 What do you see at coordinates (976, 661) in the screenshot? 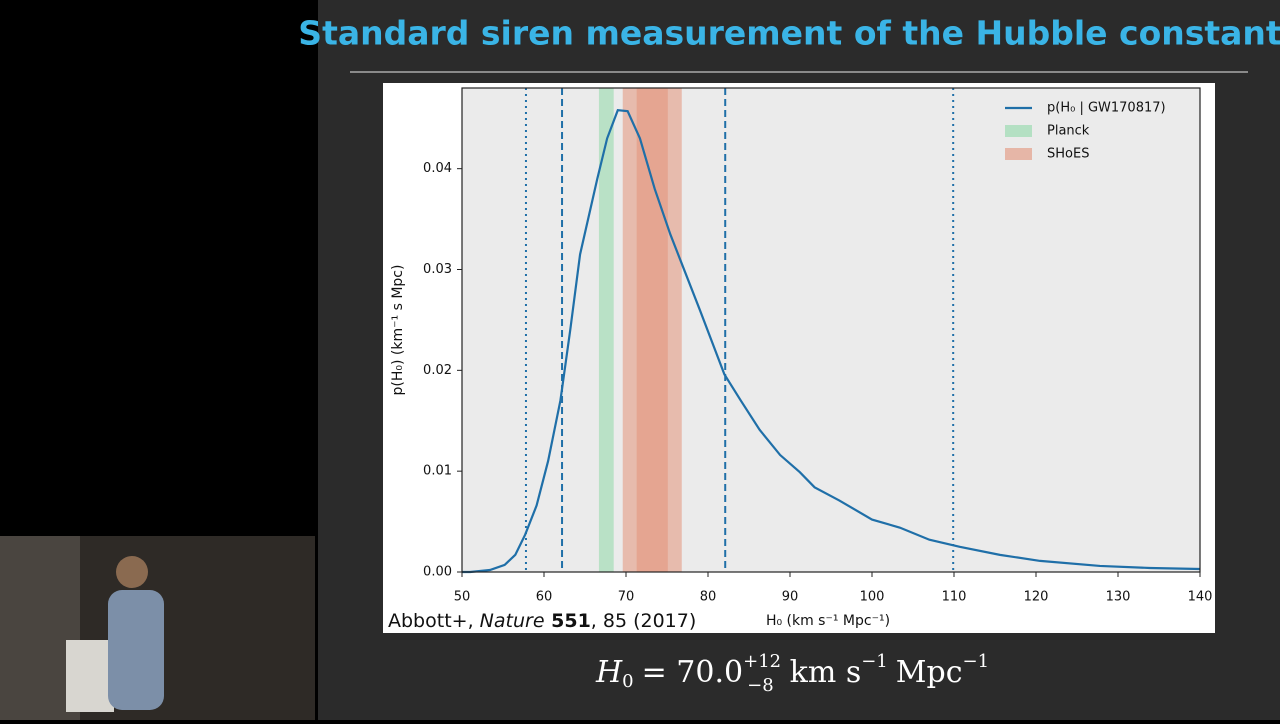
I see `eq-unit2-power: −1` at bounding box center [976, 661].